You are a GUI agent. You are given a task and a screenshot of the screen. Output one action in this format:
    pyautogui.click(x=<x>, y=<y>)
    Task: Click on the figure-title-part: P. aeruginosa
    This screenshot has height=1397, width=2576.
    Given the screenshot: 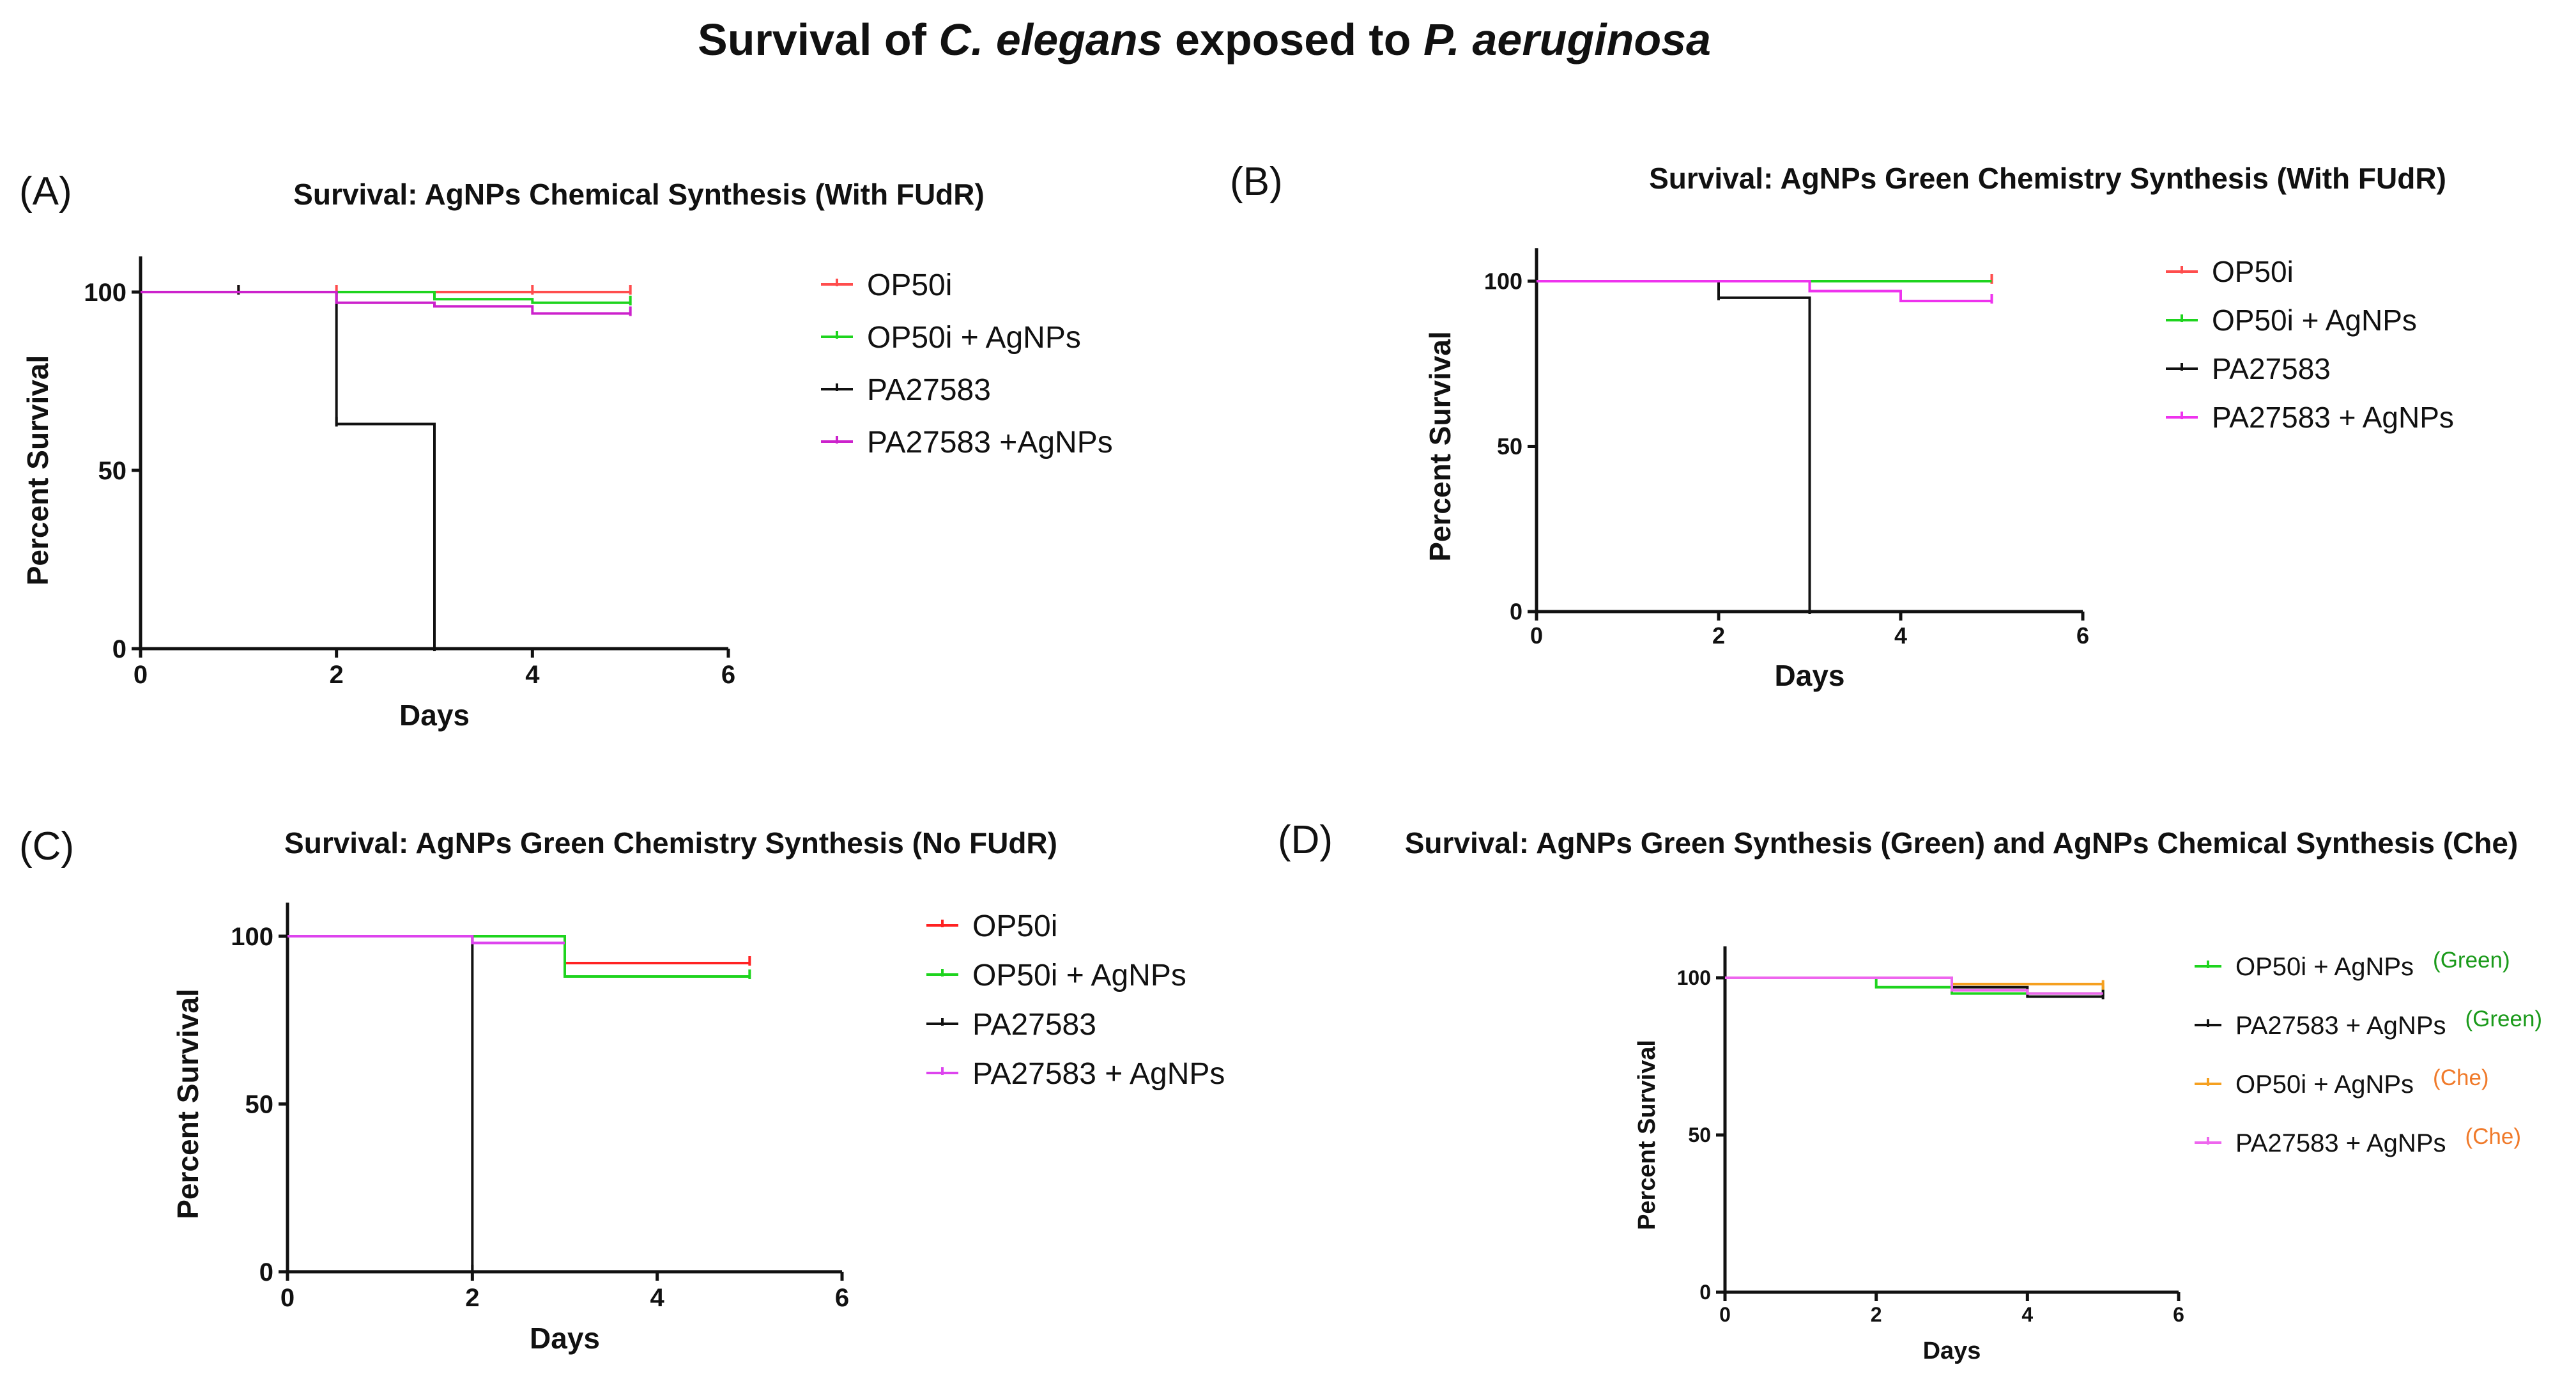 What is the action you would take?
    pyautogui.click(x=1567, y=40)
    